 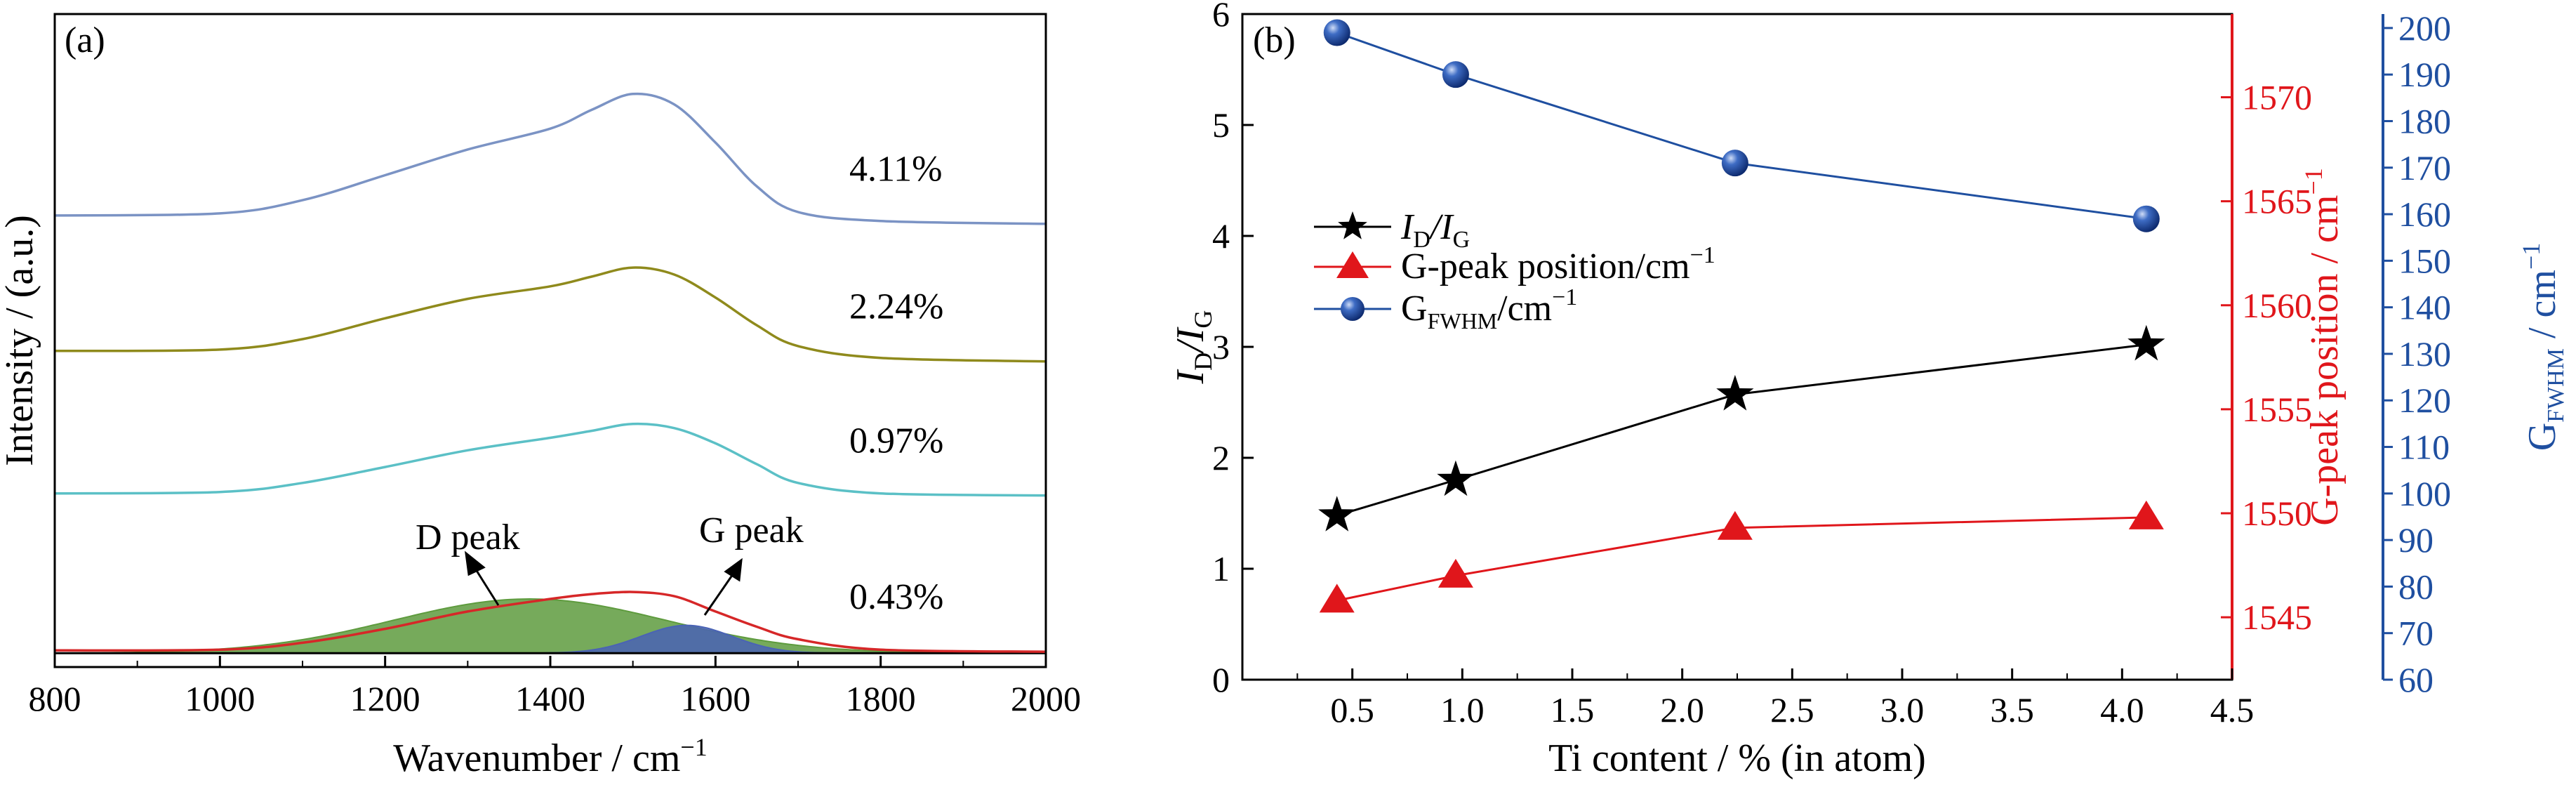 I want to click on left-tick-label: 4, so click(x=1221, y=236).